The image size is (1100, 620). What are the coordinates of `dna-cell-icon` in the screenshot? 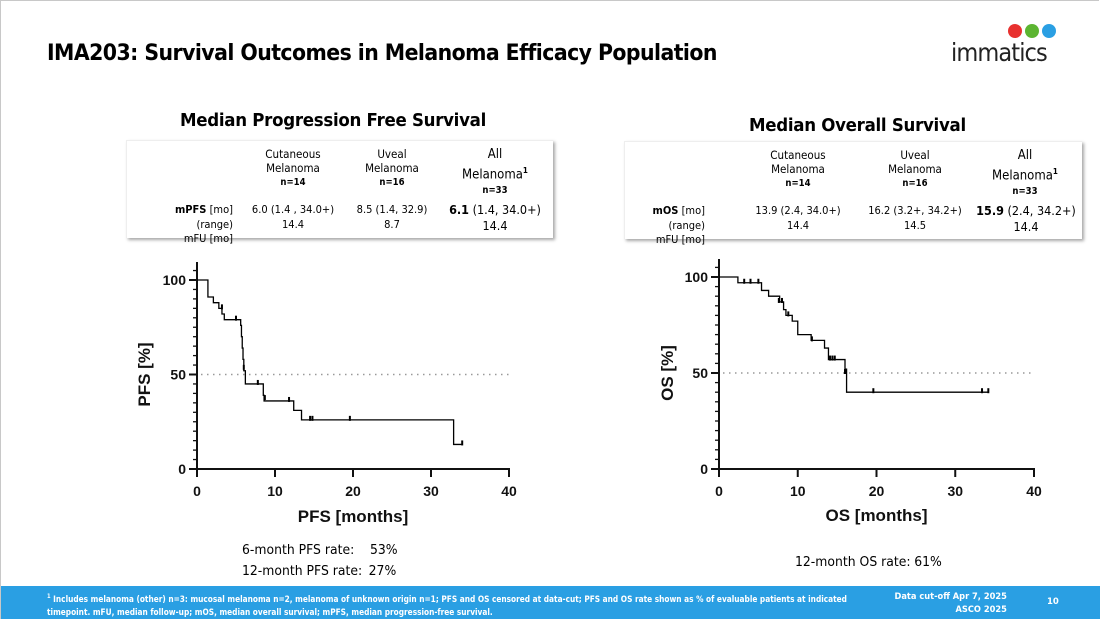 It's located at (1015, 31).